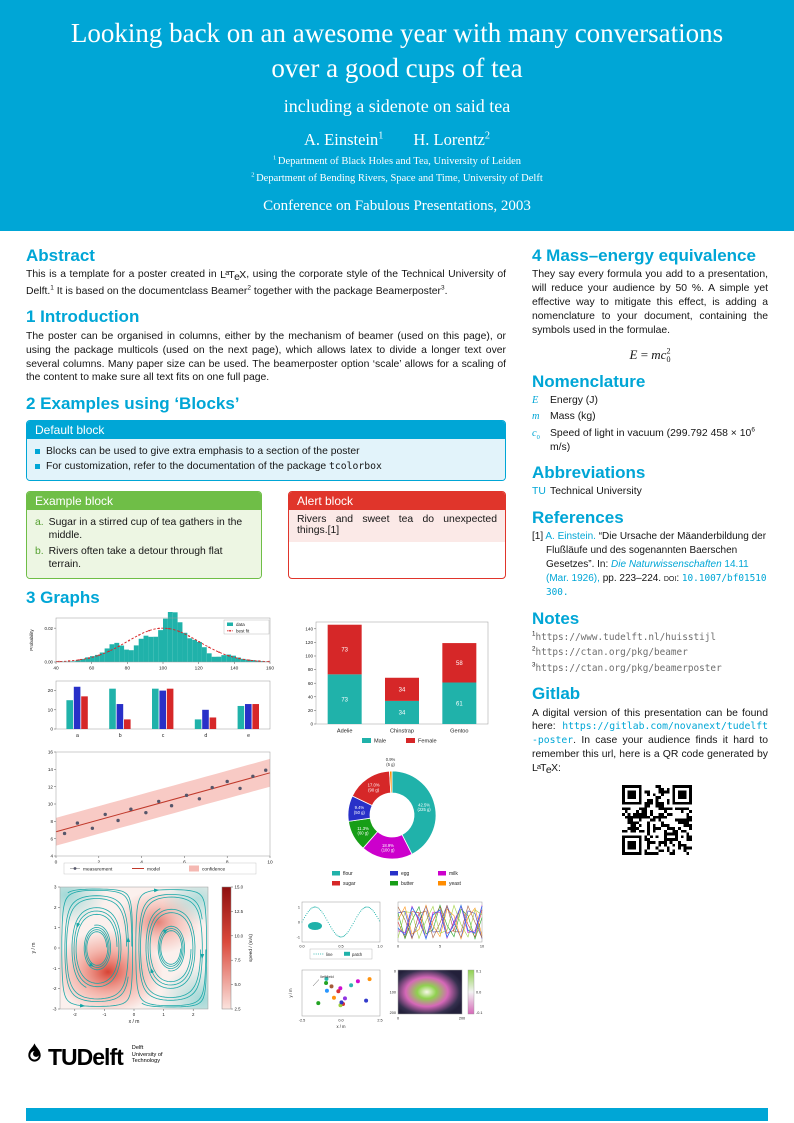  I want to click on svg-text: d, so click(205, 736).